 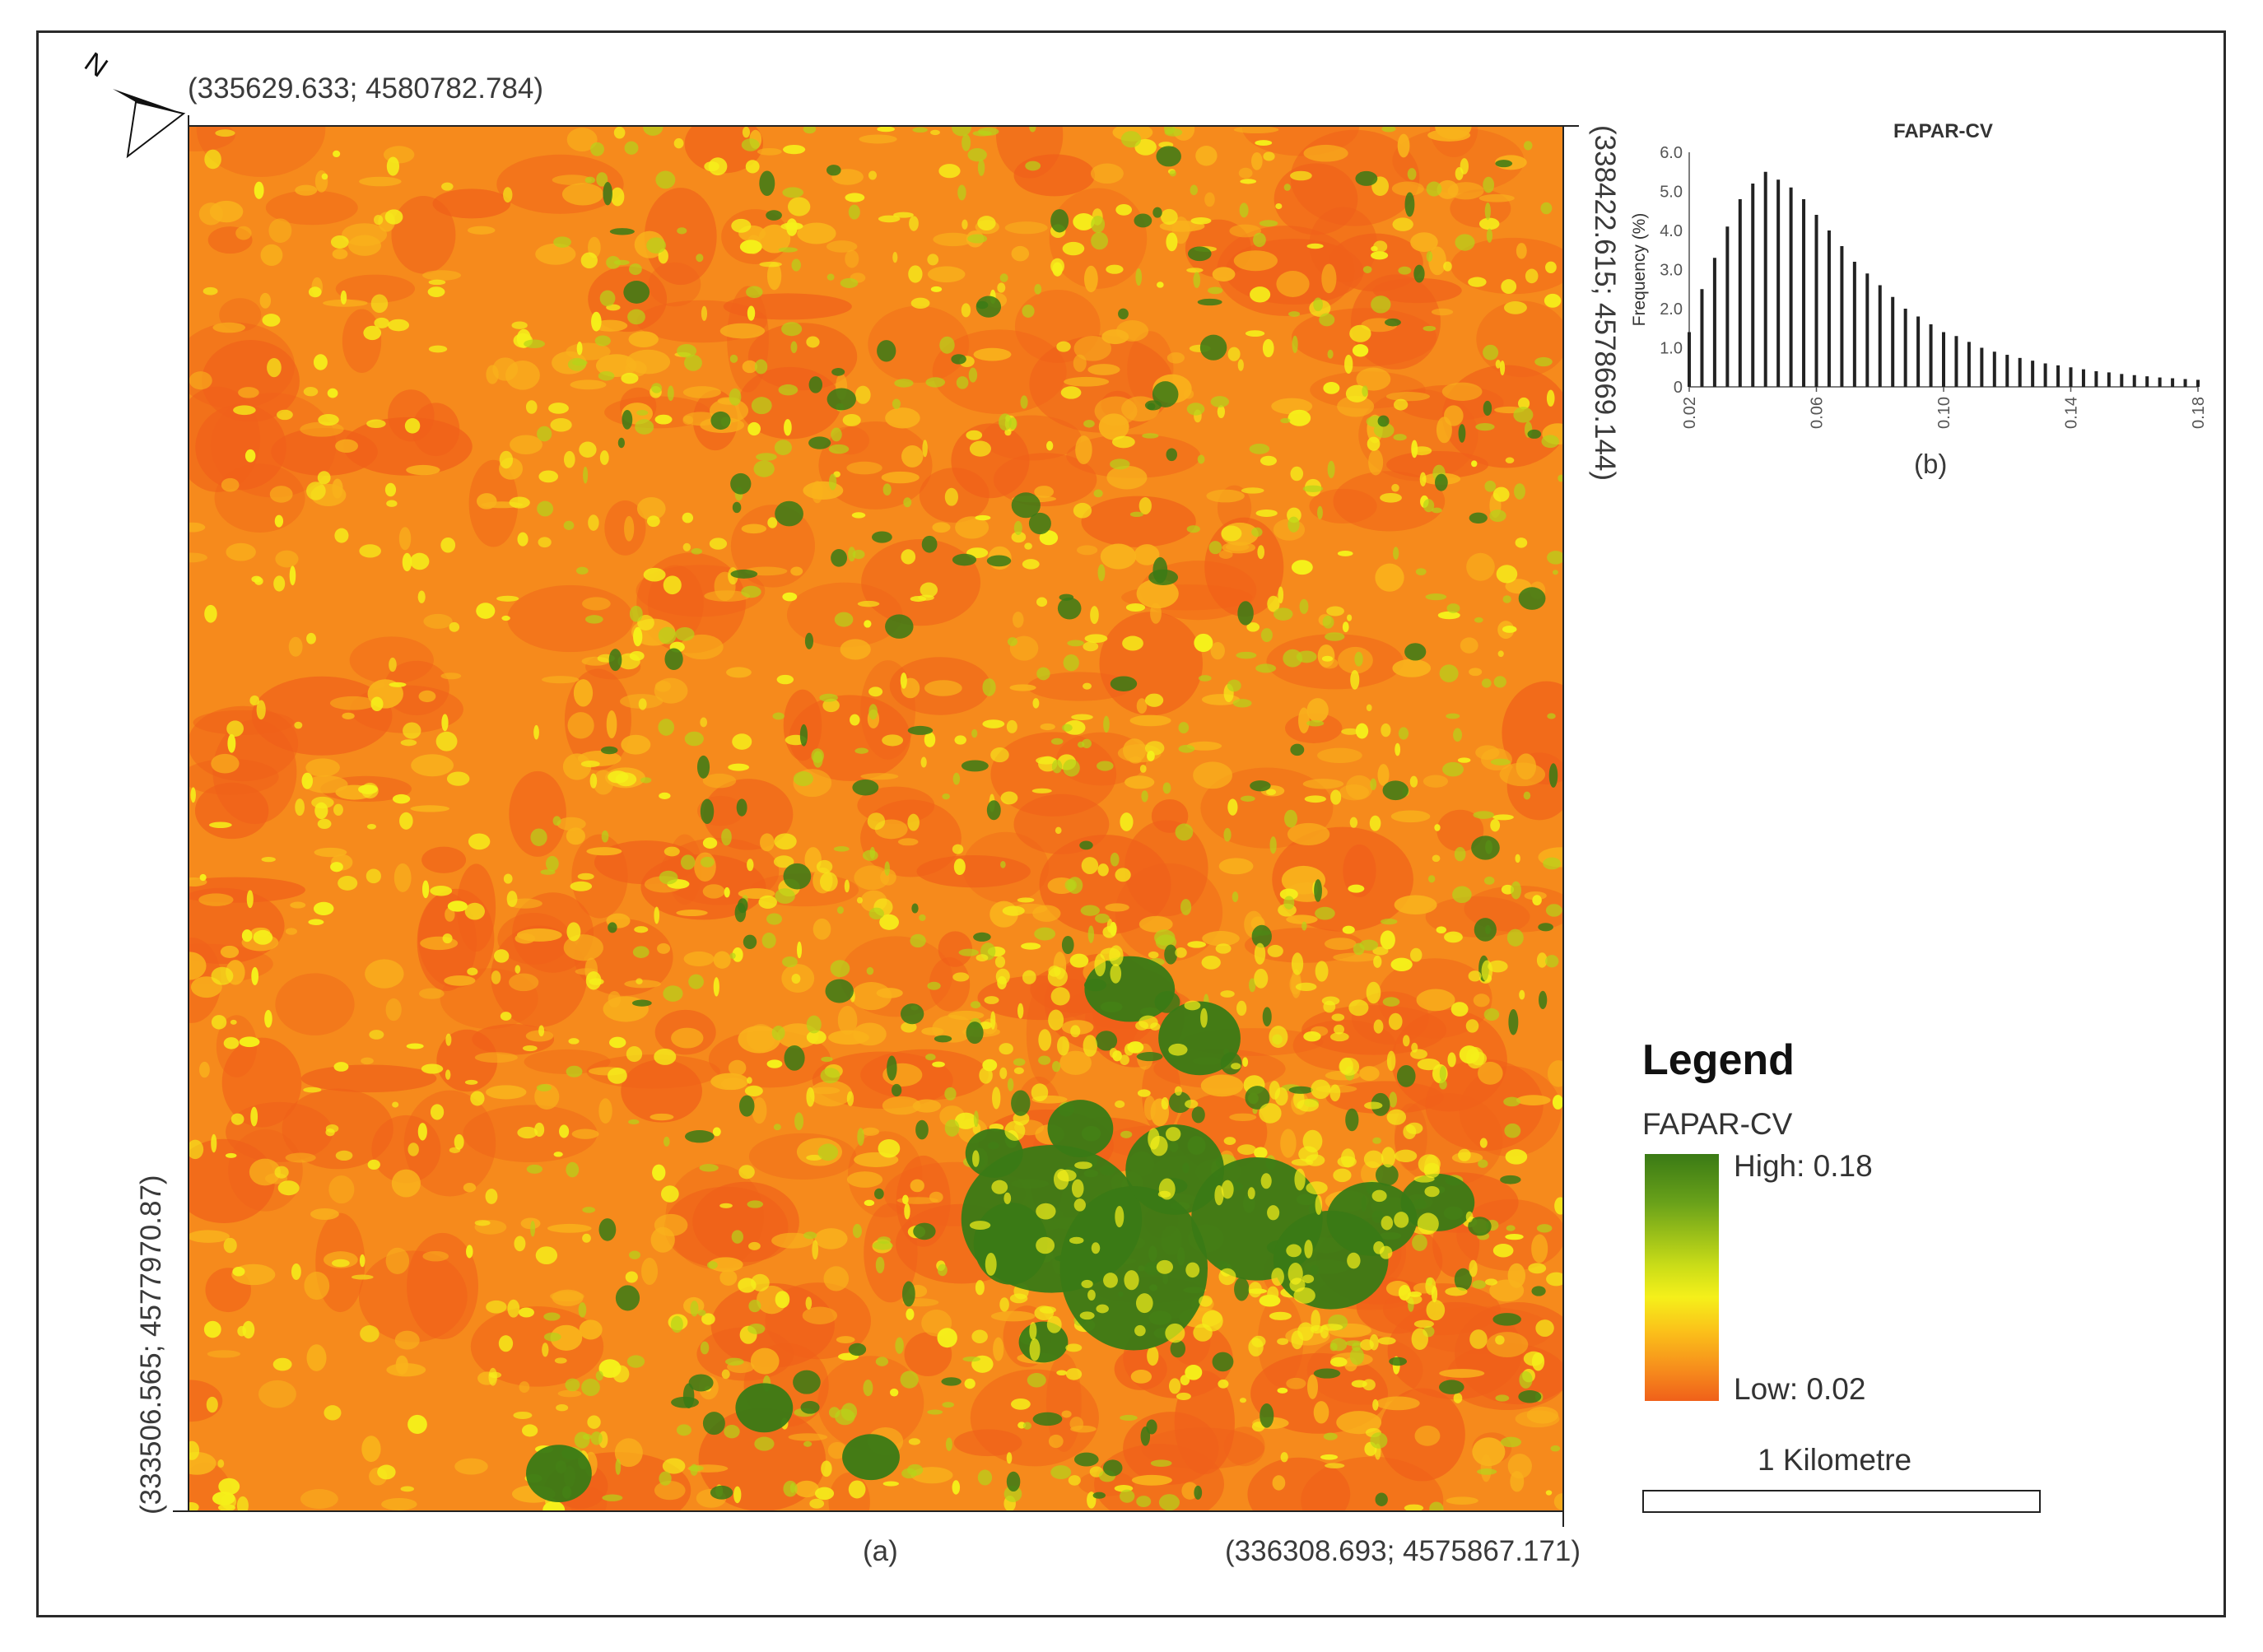 I want to click on coord-left-bottom: (333506.565; 4577970.87), so click(x=151, y=1345).